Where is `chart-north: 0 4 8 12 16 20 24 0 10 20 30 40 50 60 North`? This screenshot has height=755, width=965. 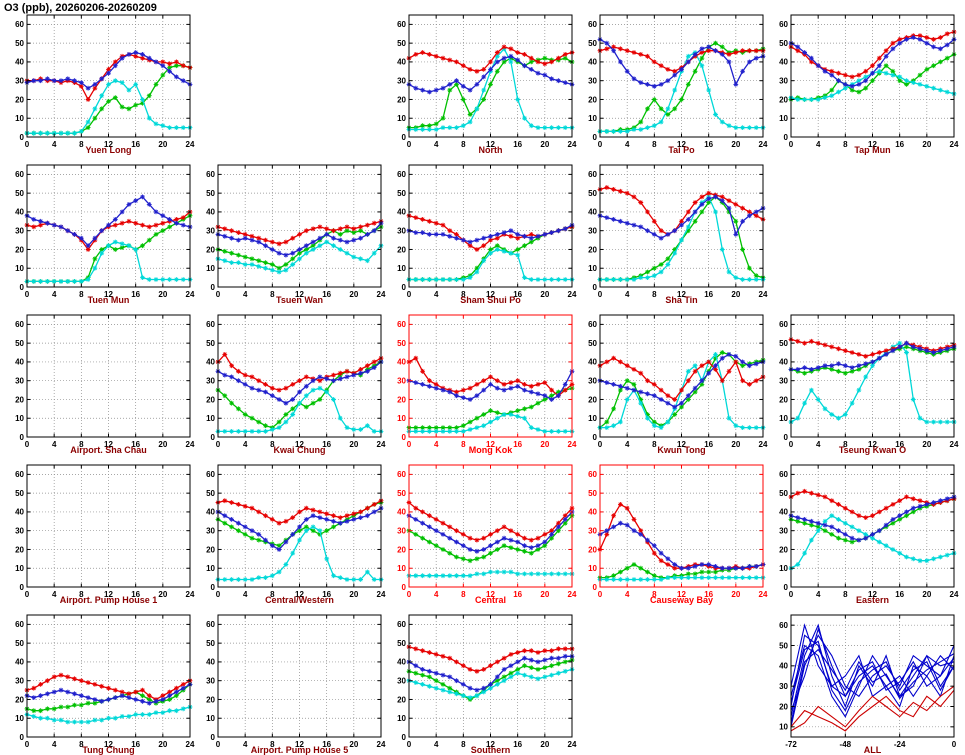
chart-north: 0 4 8 12 16 20 24 0 10 20 30 40 50 60 North is located at coordinates (487, 84).